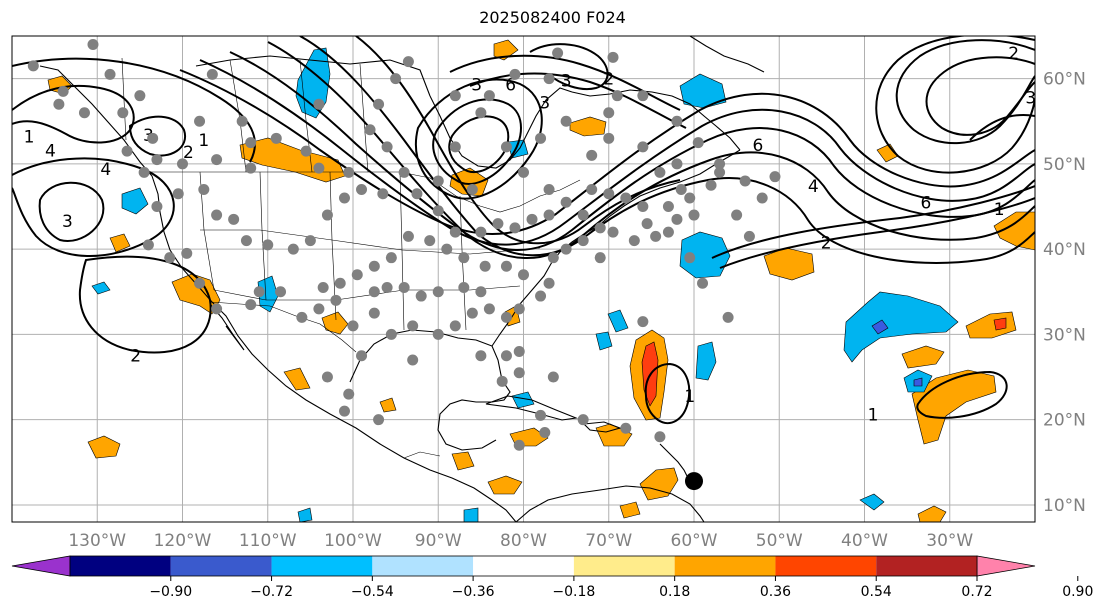  I want to click on shade-orange-east5, so click(932, 513).